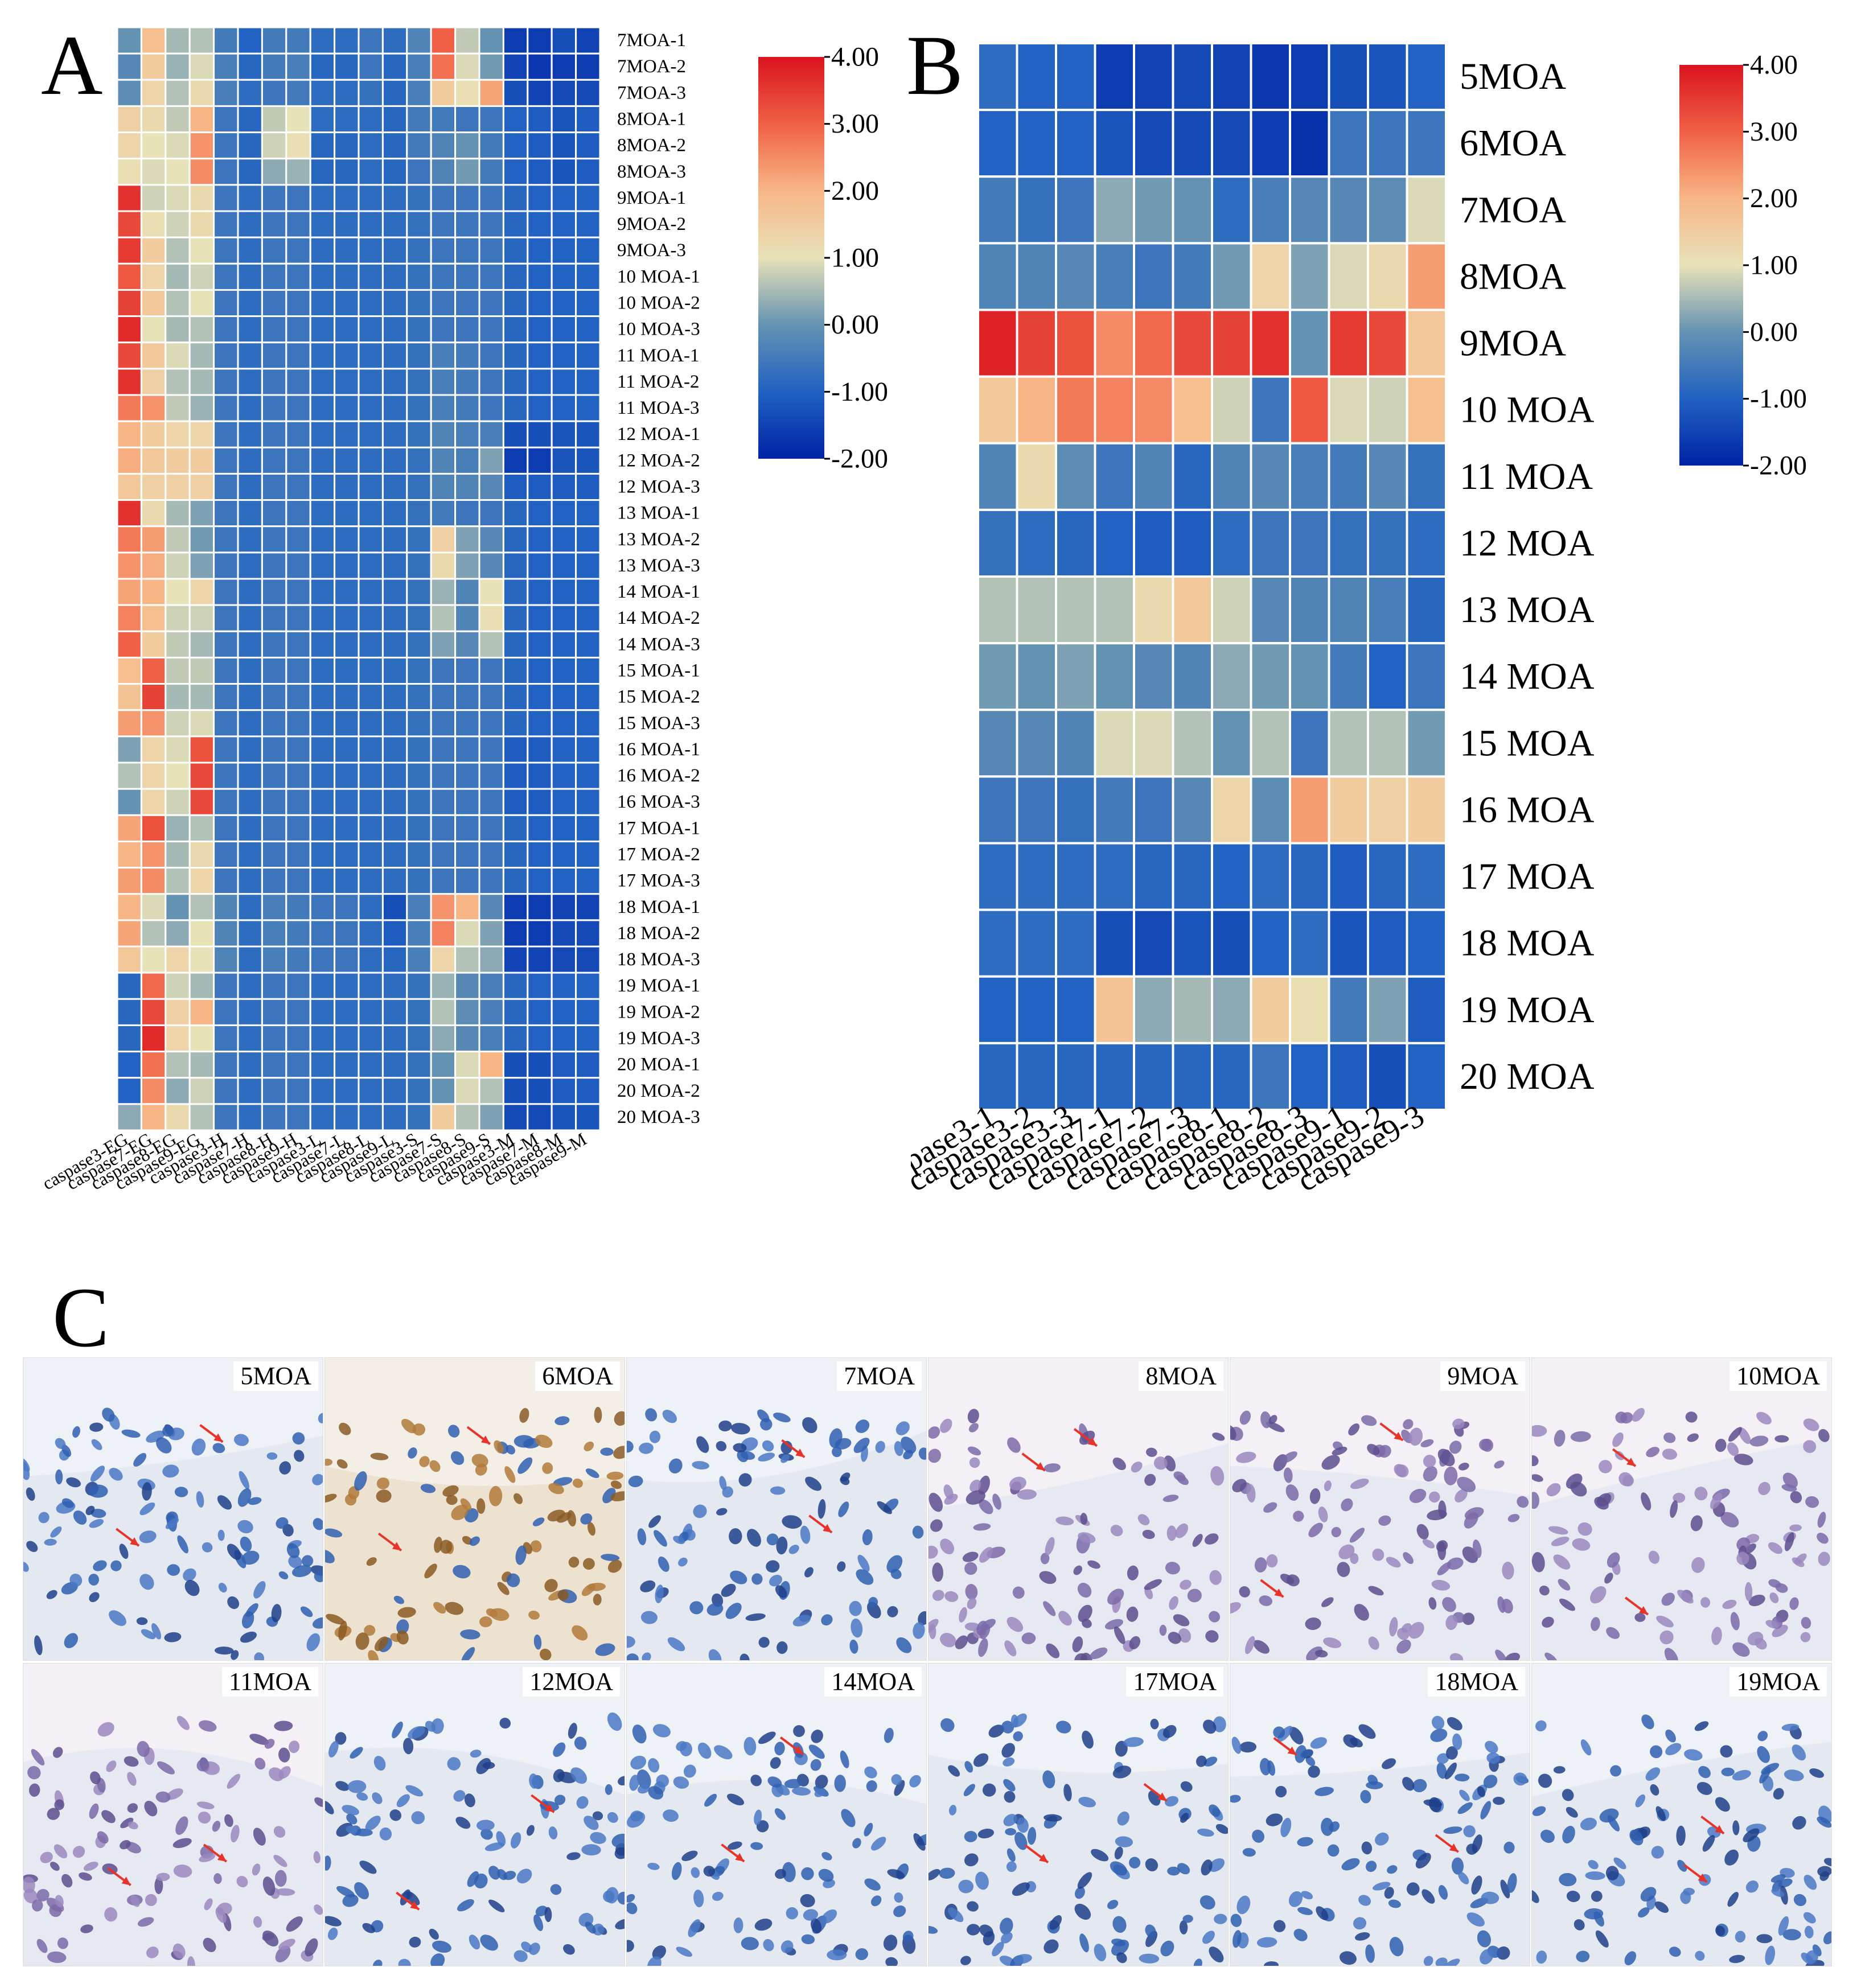 The image size is (1857, 1988). What do you see at coordinates (651, 224) in the screenshot?
I see `row-label: 9MOA-2` at bounding box center [651, 224].